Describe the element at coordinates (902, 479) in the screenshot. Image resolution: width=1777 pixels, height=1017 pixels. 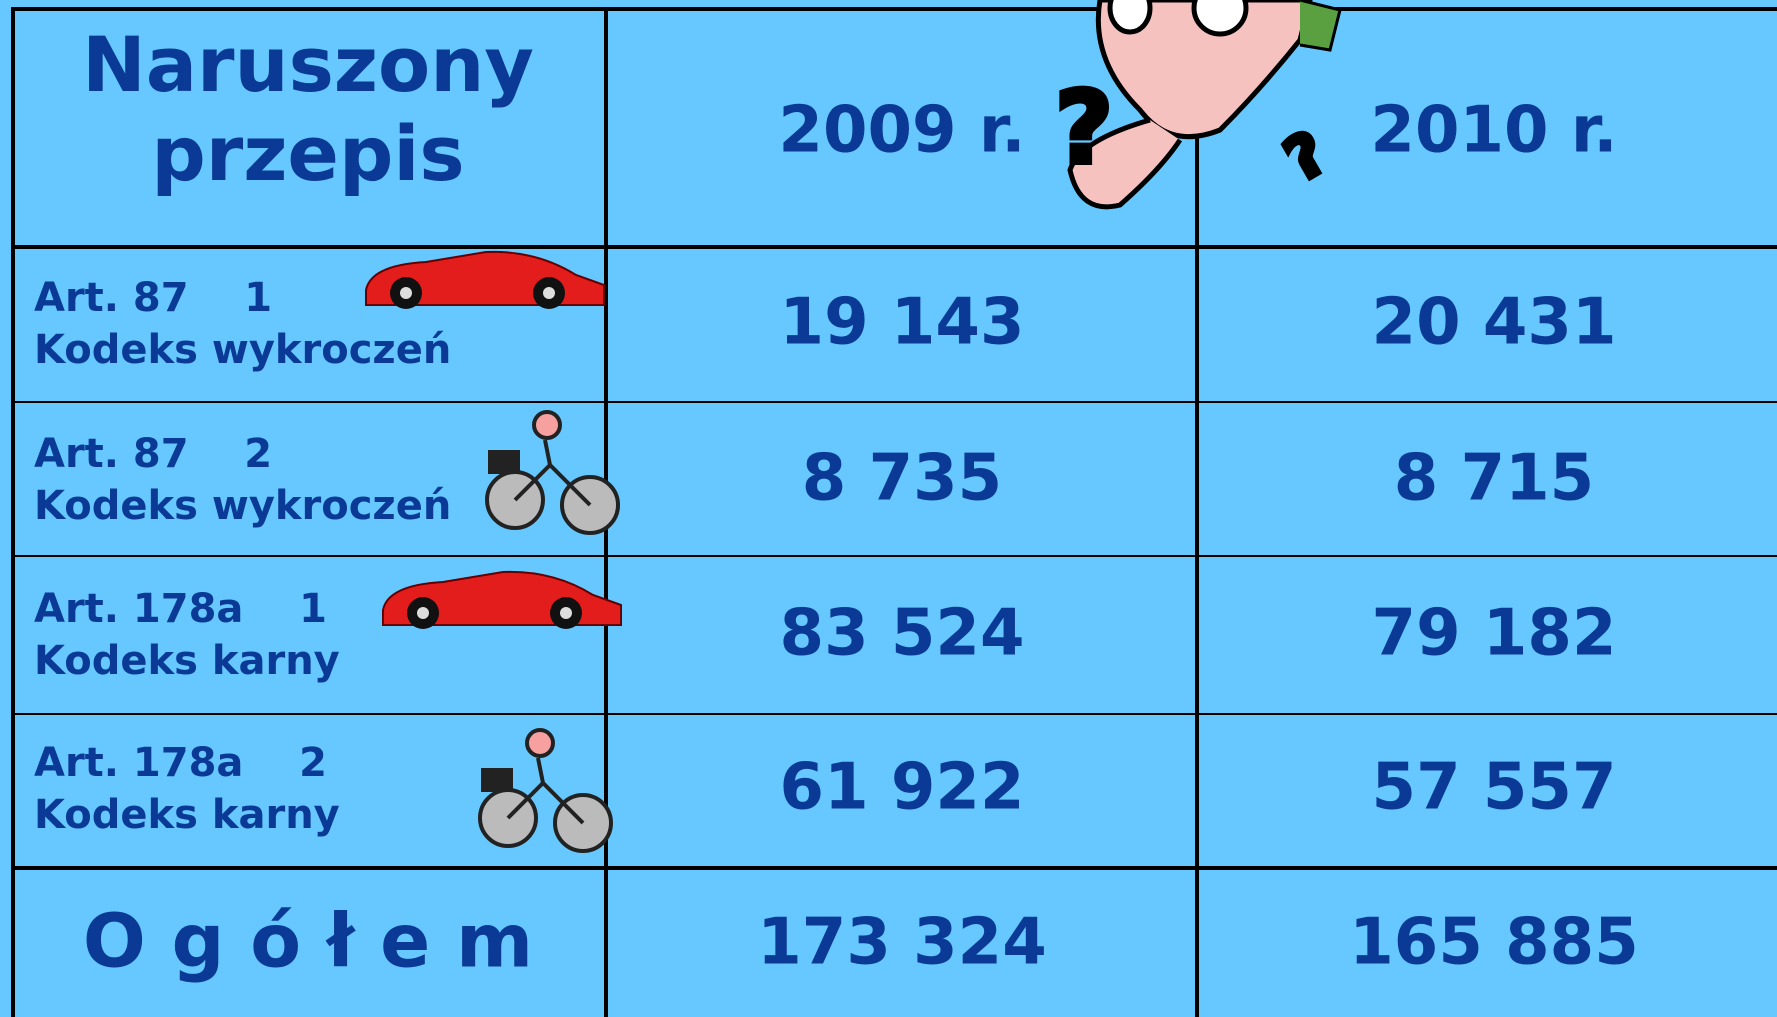
I see `cell-value: 8 735` at that location.